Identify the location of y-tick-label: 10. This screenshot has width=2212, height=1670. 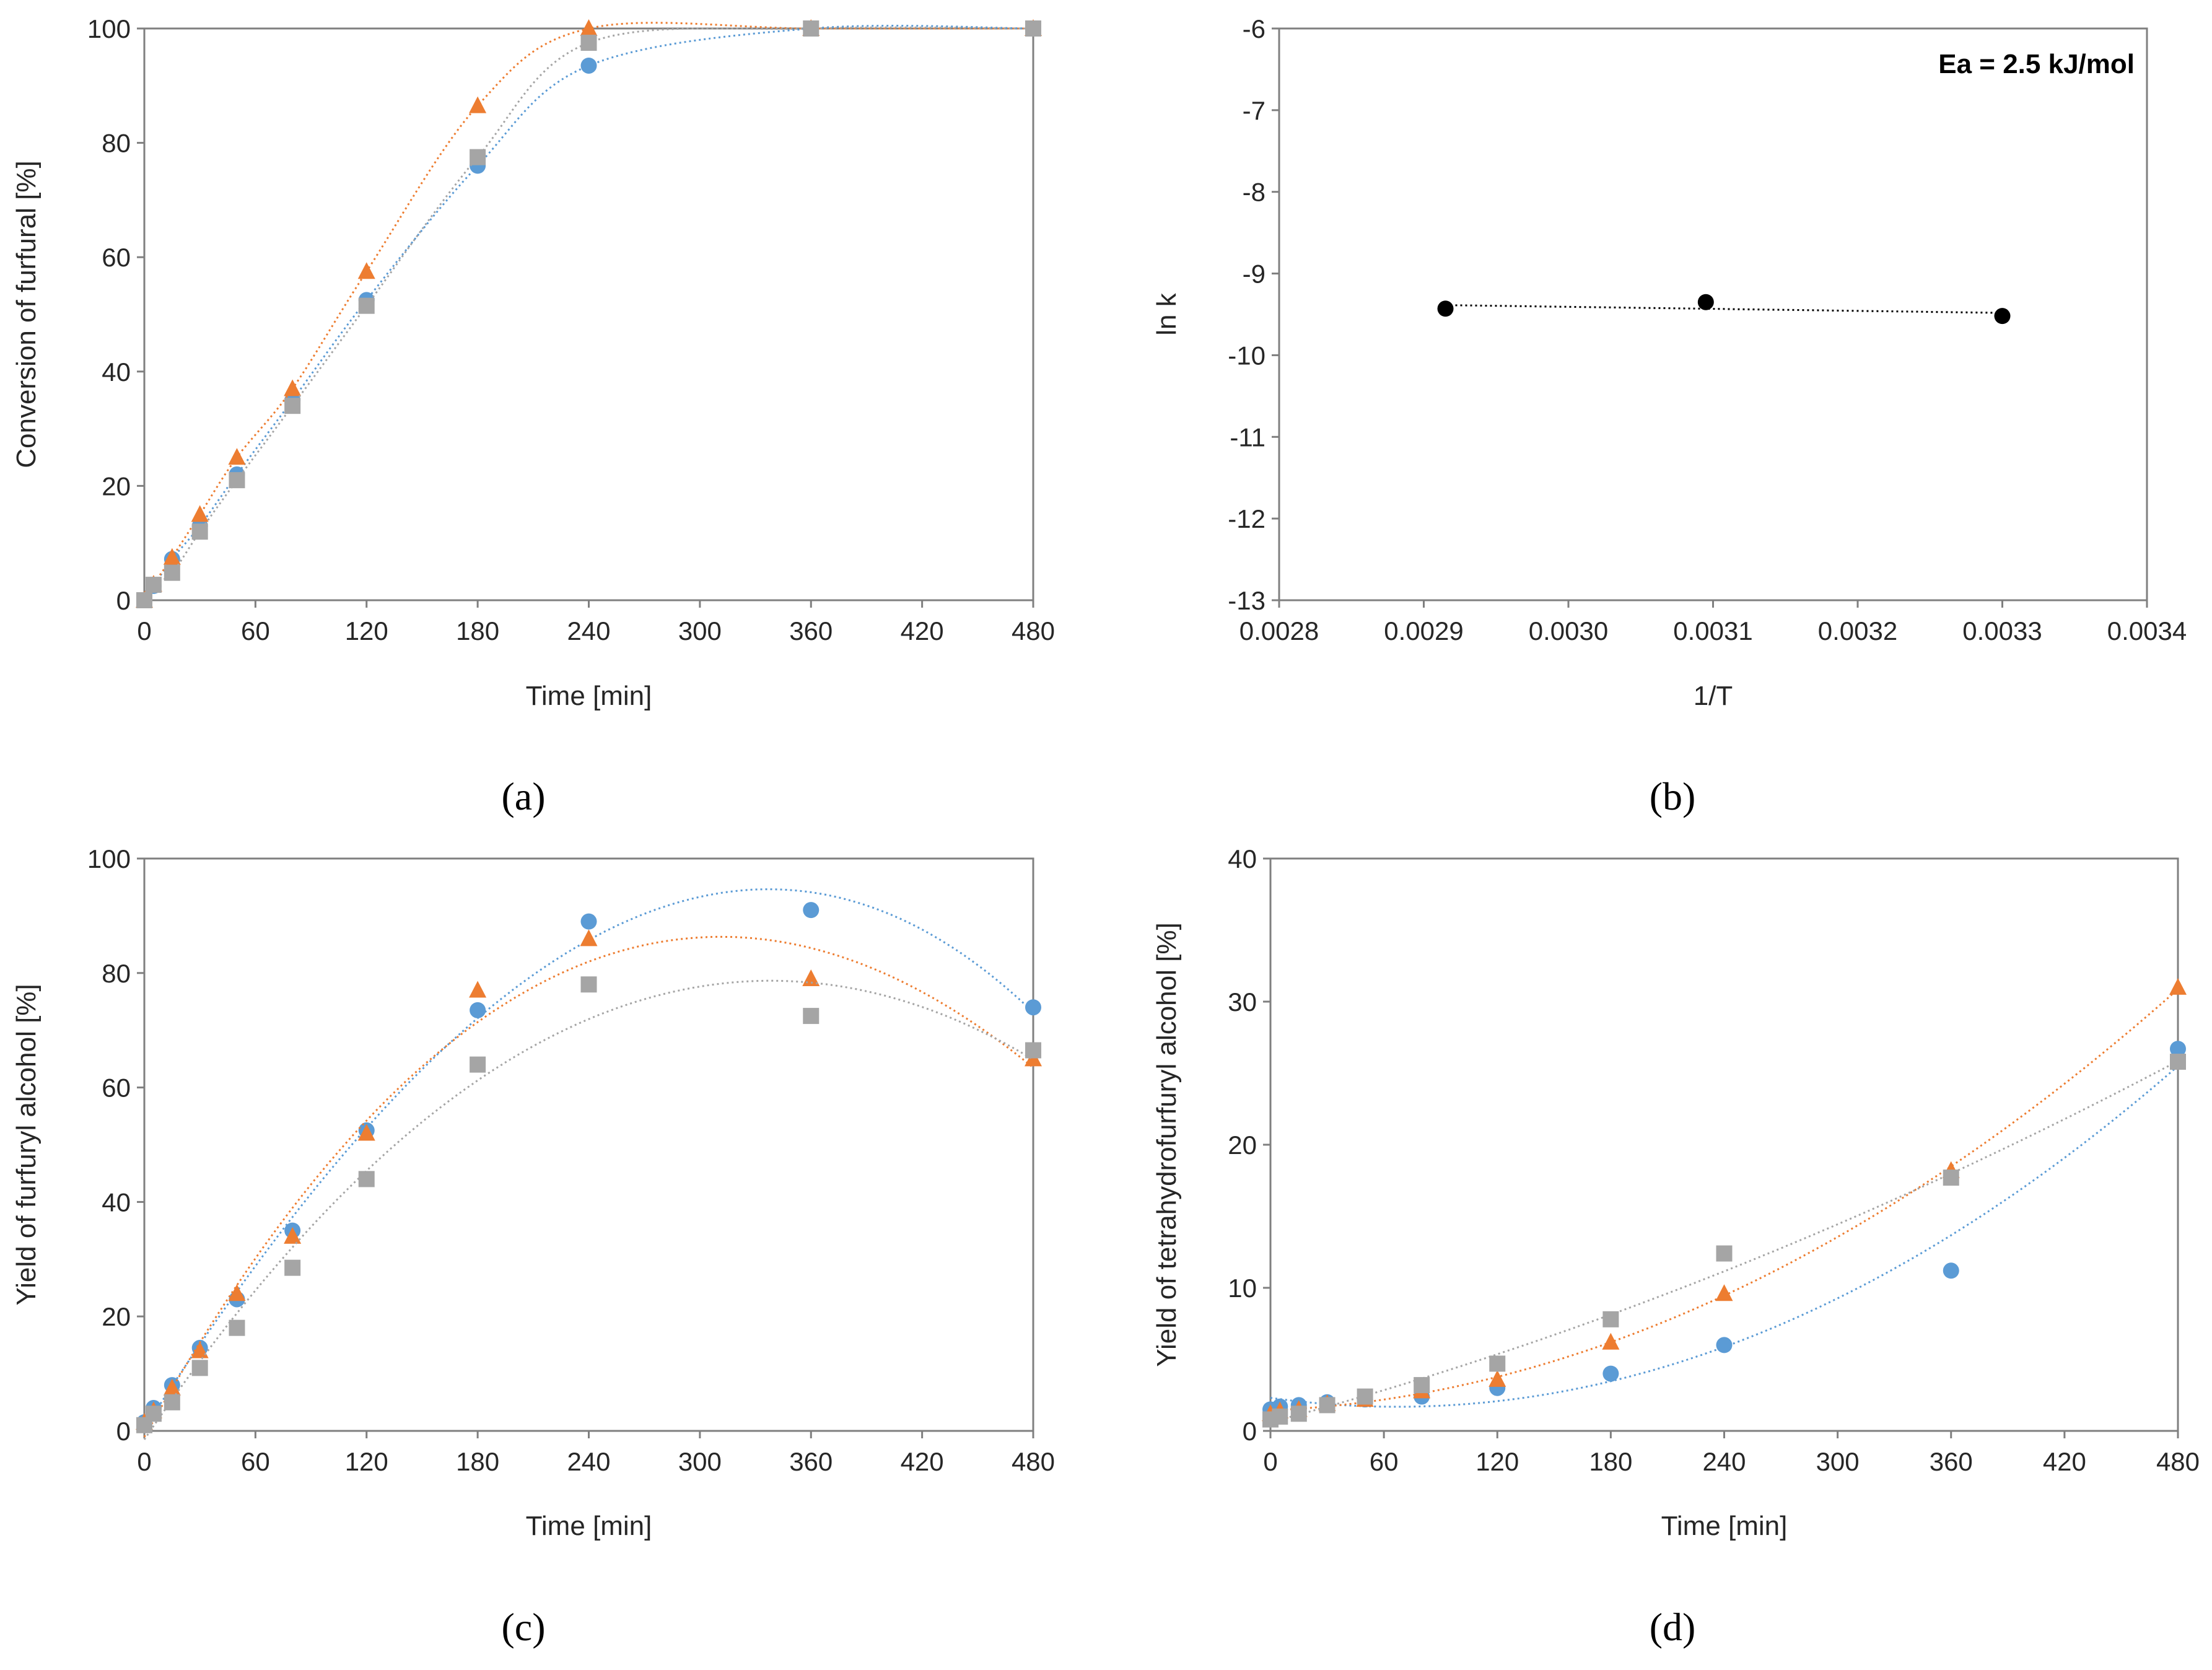
(1243, 1288).